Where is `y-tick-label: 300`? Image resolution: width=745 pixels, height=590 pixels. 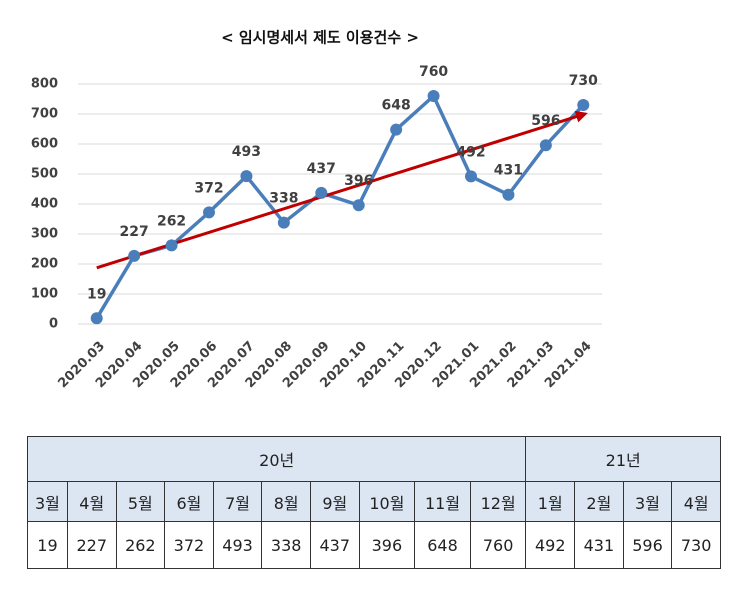
y-tick-label: 300 is located at coordinates (44, 234).